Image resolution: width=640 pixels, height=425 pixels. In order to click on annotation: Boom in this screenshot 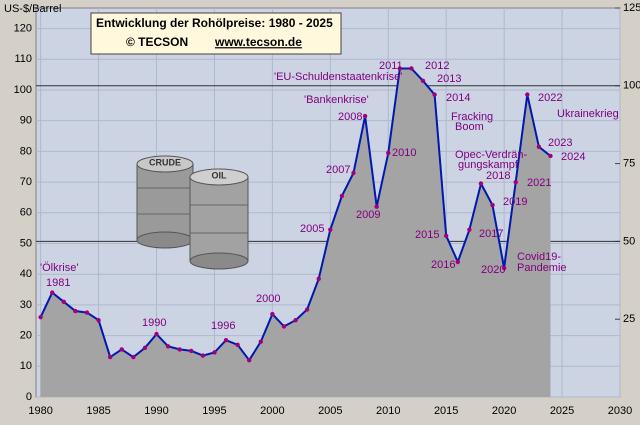, I will do `click(469, 127)`.